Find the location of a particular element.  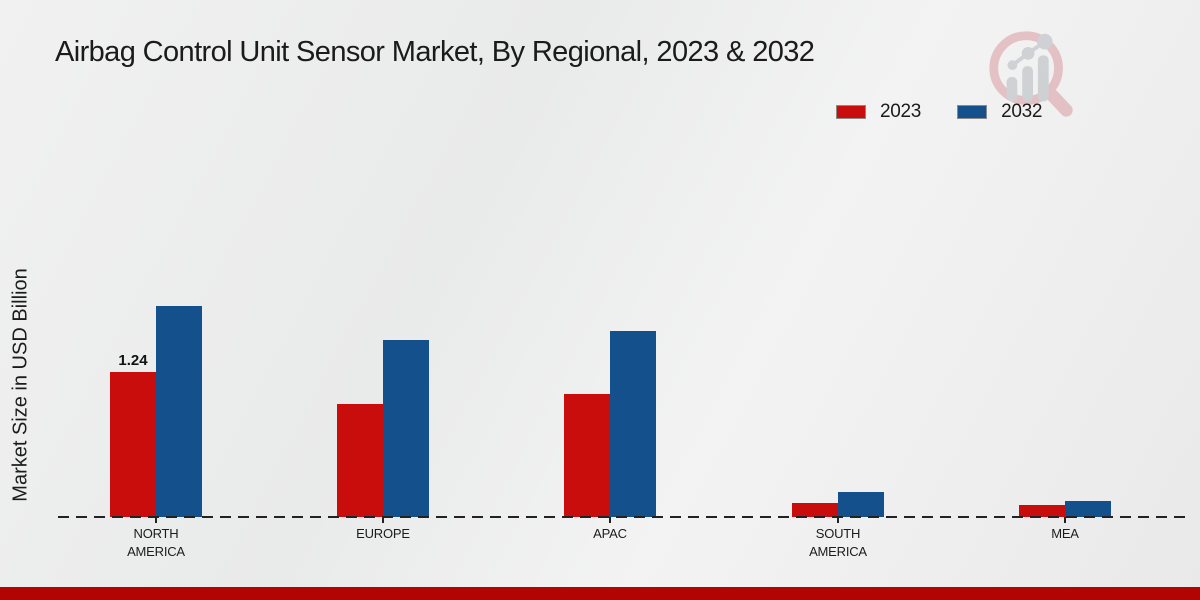

bar-2023-apac is located at coordinates (587, 455).